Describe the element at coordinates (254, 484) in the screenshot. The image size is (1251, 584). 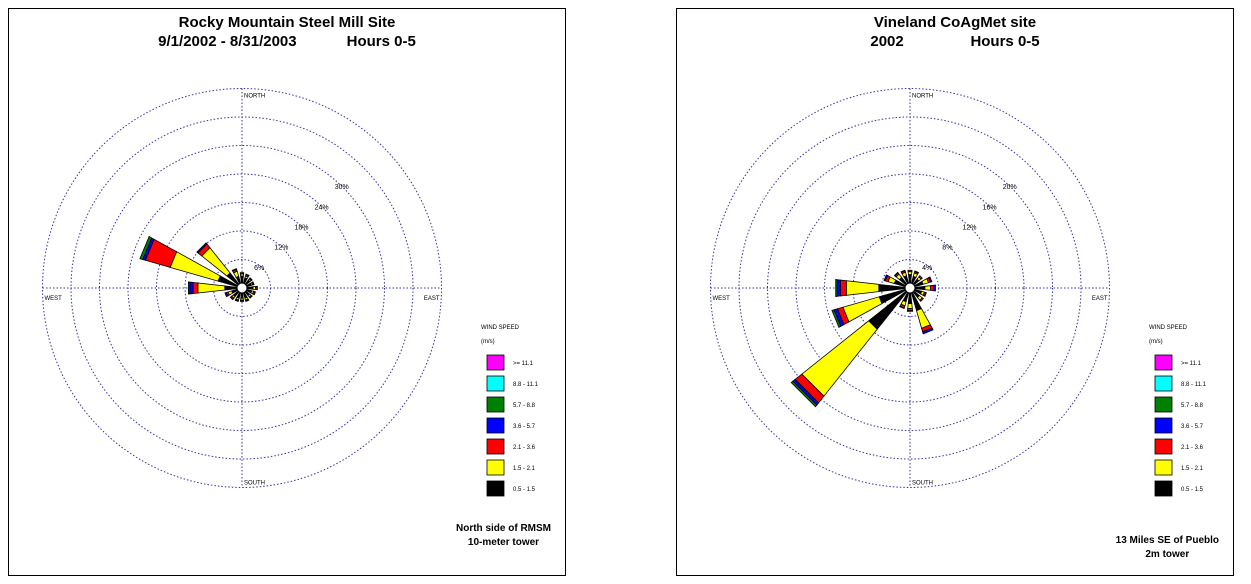
I see `direction-label-south: SOUTH` at that location.